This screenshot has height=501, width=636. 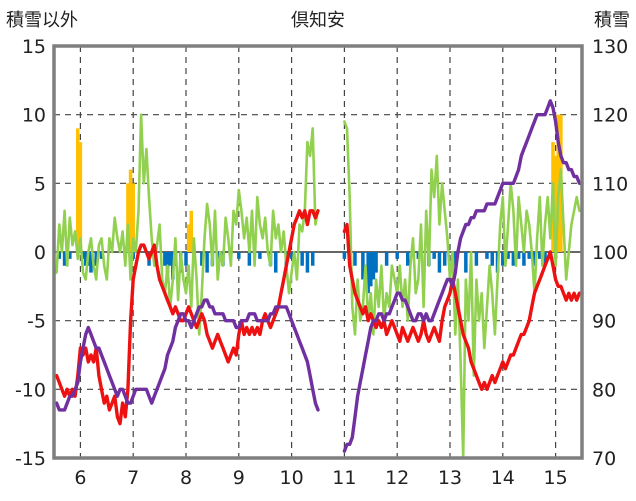 I want to click on left-tick-label: 15, so click(x=34, y=47).